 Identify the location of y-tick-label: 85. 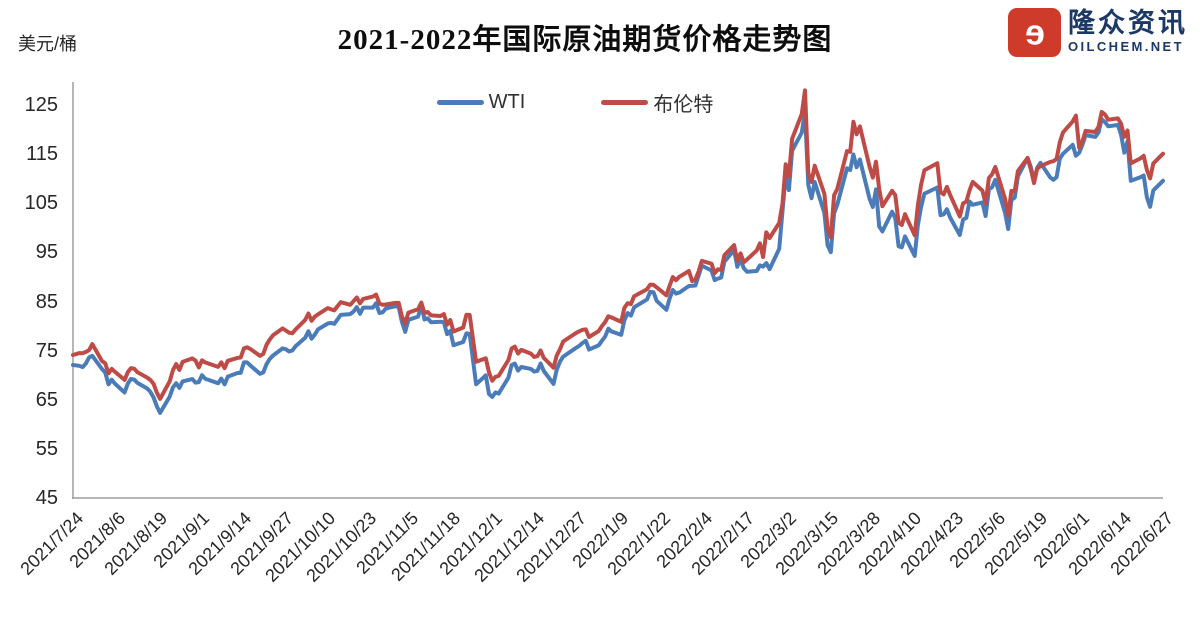
(46, 301).